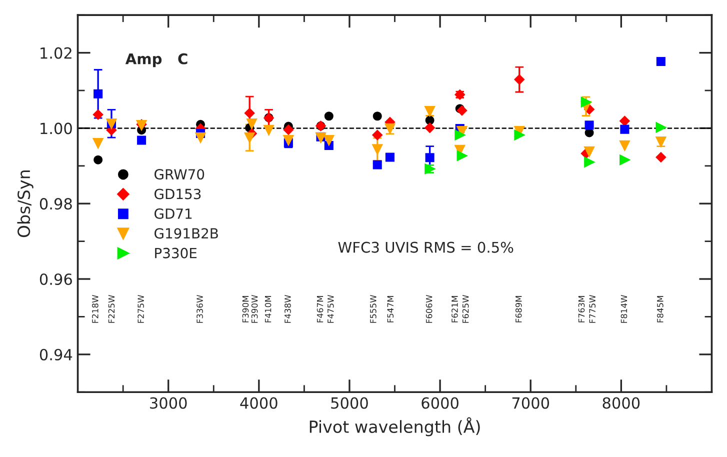 Image resolution: width=727 pixels, height=457 pixels. I want to click on x-tick-label: 5000, so click(349, 403).